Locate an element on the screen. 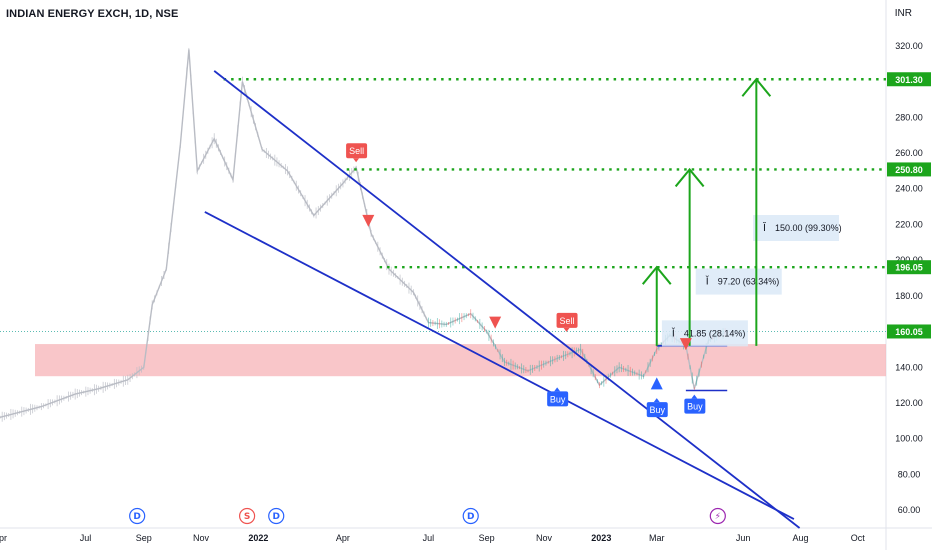  measure-label: 97.20 (63.34%) is located at coordinates (749, 282).